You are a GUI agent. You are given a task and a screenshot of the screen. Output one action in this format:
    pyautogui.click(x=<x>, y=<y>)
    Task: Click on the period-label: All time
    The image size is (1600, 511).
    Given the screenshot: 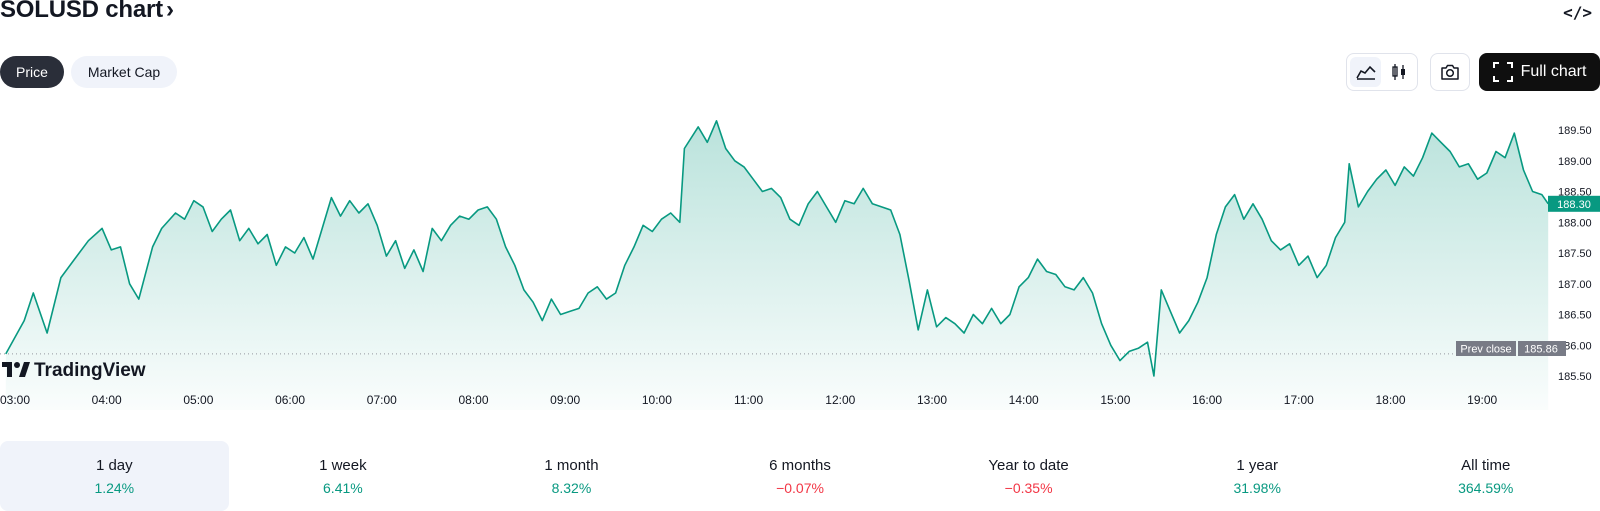 What is the action you would take?
    pyautogui.click(x=1486, y=465)
    